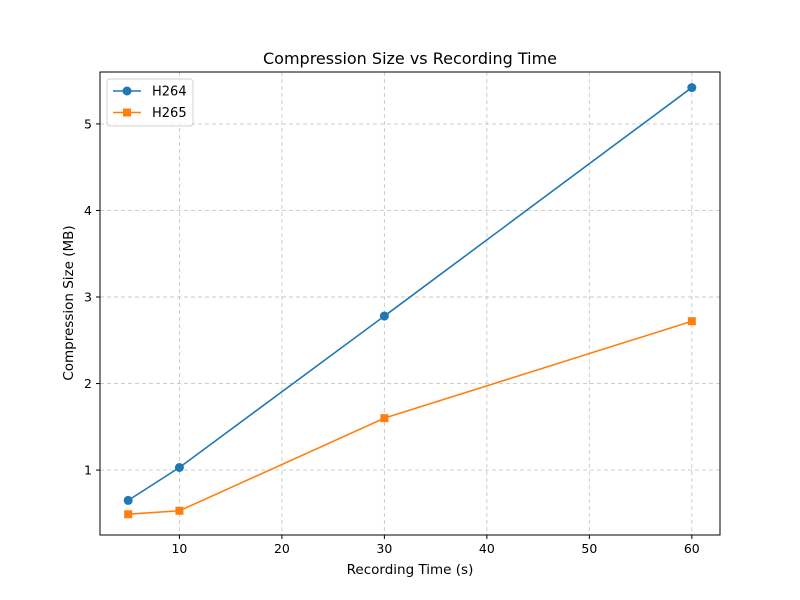 This screenshot has height=600, width=800. Describe the element at coordinates (487, 548) in the screenshot. I see `x-tick-label: 40` at that location.